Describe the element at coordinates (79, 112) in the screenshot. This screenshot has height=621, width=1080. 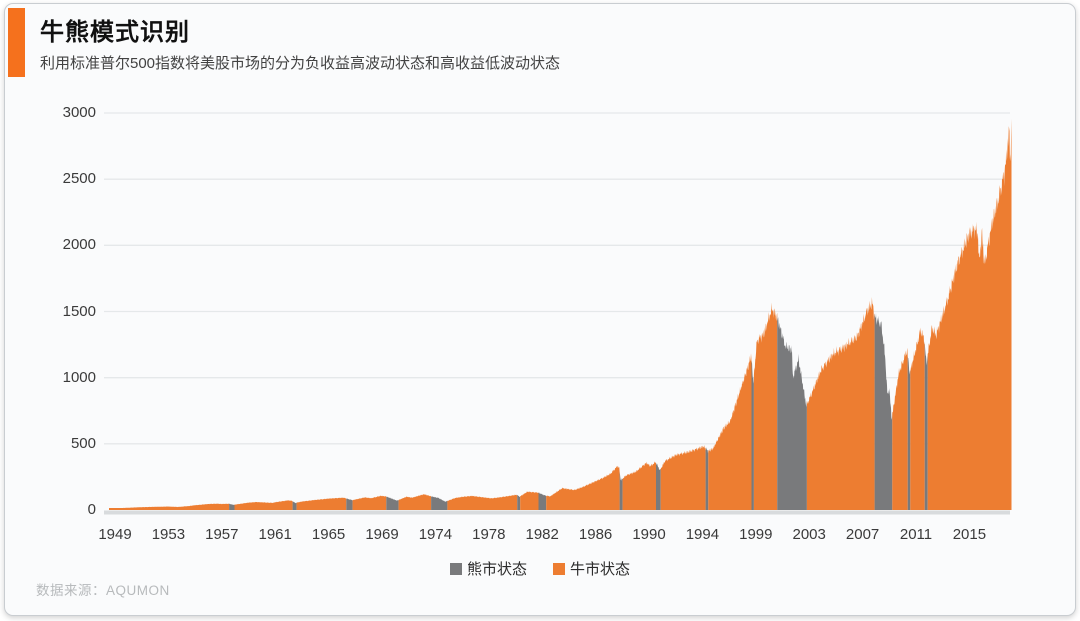
I see `y-axis-label: 3000` at that location.